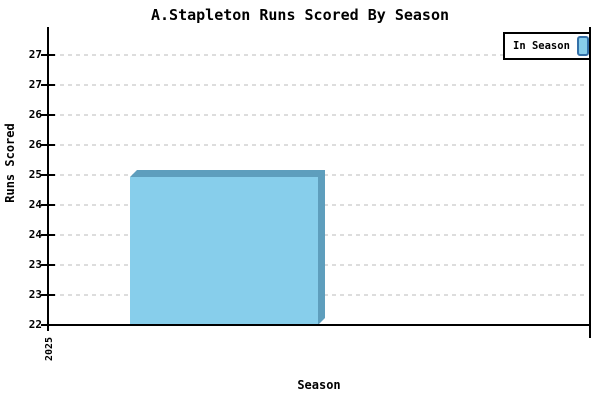  Describe the element at coordinates (224, 251) in the screenshot. I see `bar-2025` at that location.